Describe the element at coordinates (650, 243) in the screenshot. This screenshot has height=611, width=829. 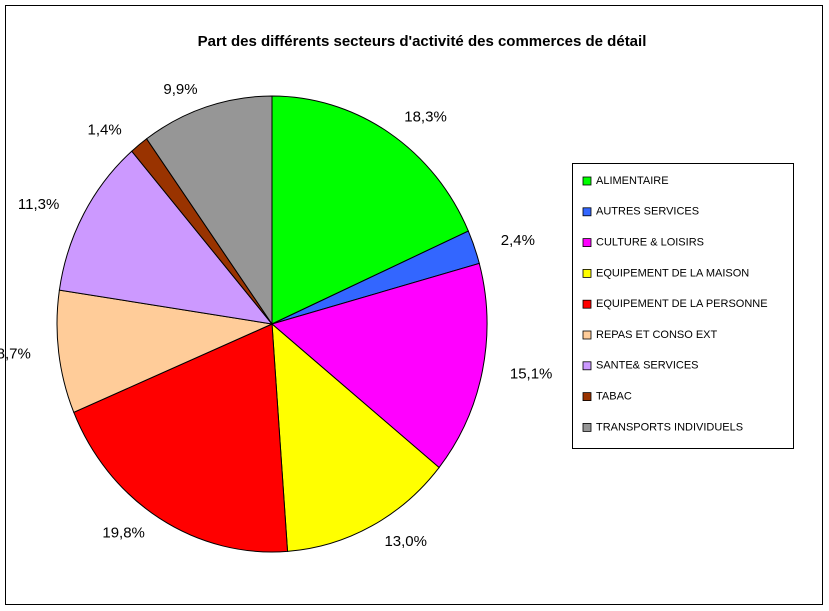
I see `legend-label: CULTURE & LOISIRS` at that location.